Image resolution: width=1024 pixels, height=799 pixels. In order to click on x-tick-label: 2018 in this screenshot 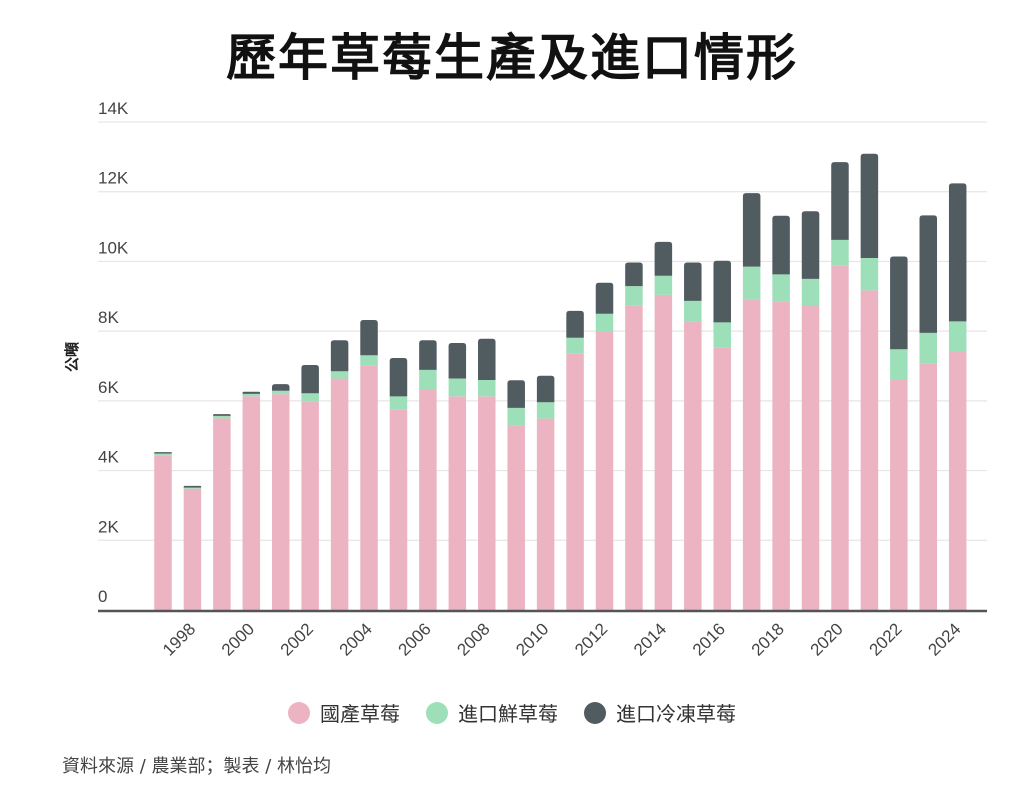, I will do `click(768, 639)`.